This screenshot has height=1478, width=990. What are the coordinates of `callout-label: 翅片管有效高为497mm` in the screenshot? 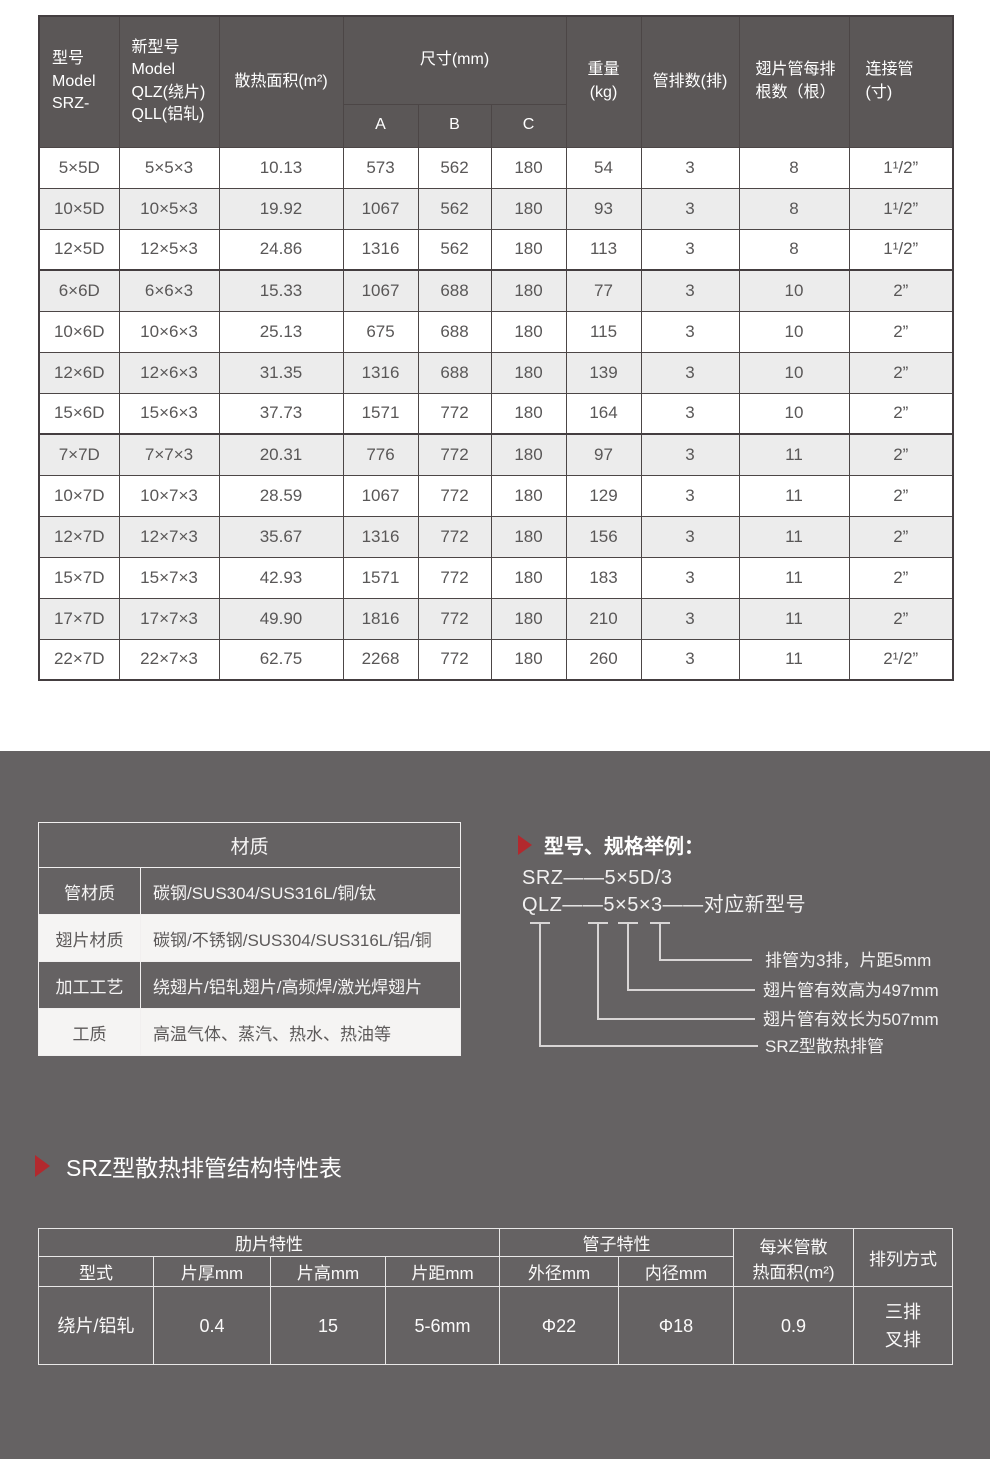 It's located at (851, 990).